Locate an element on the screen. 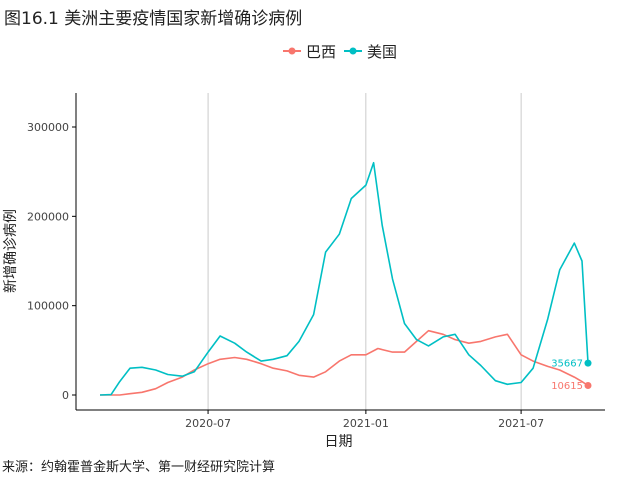 The width and height of the screenshot is (640, 480). y-tick-label: 100000 is located at coordinates (48, 306).